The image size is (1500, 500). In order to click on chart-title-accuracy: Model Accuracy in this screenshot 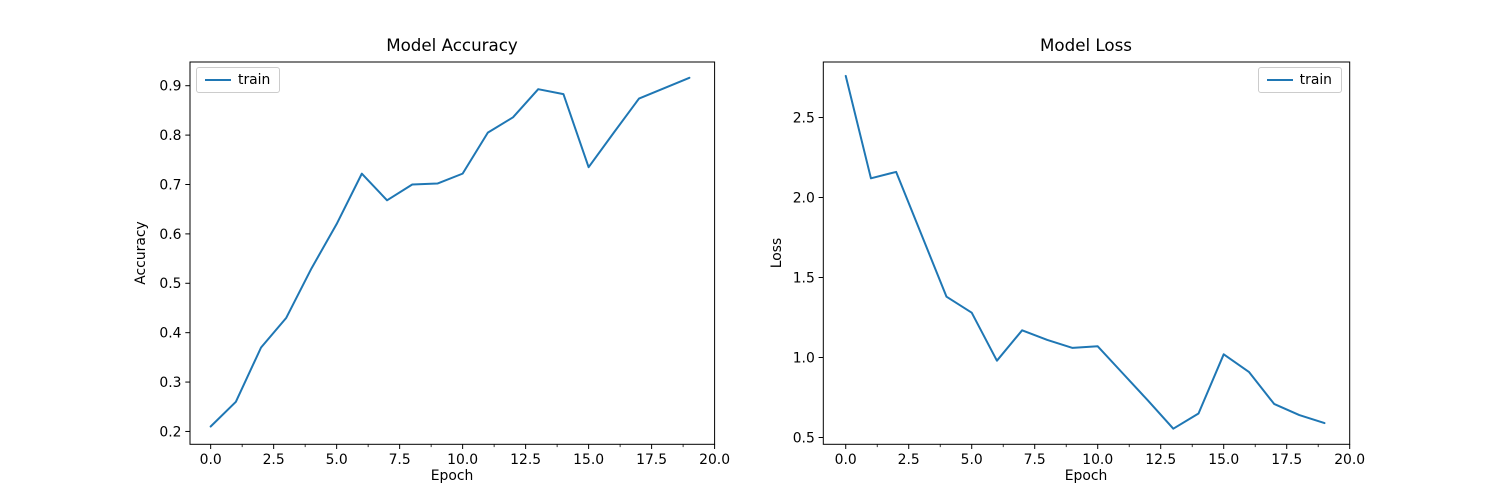, I will do `click(452, 45)`.